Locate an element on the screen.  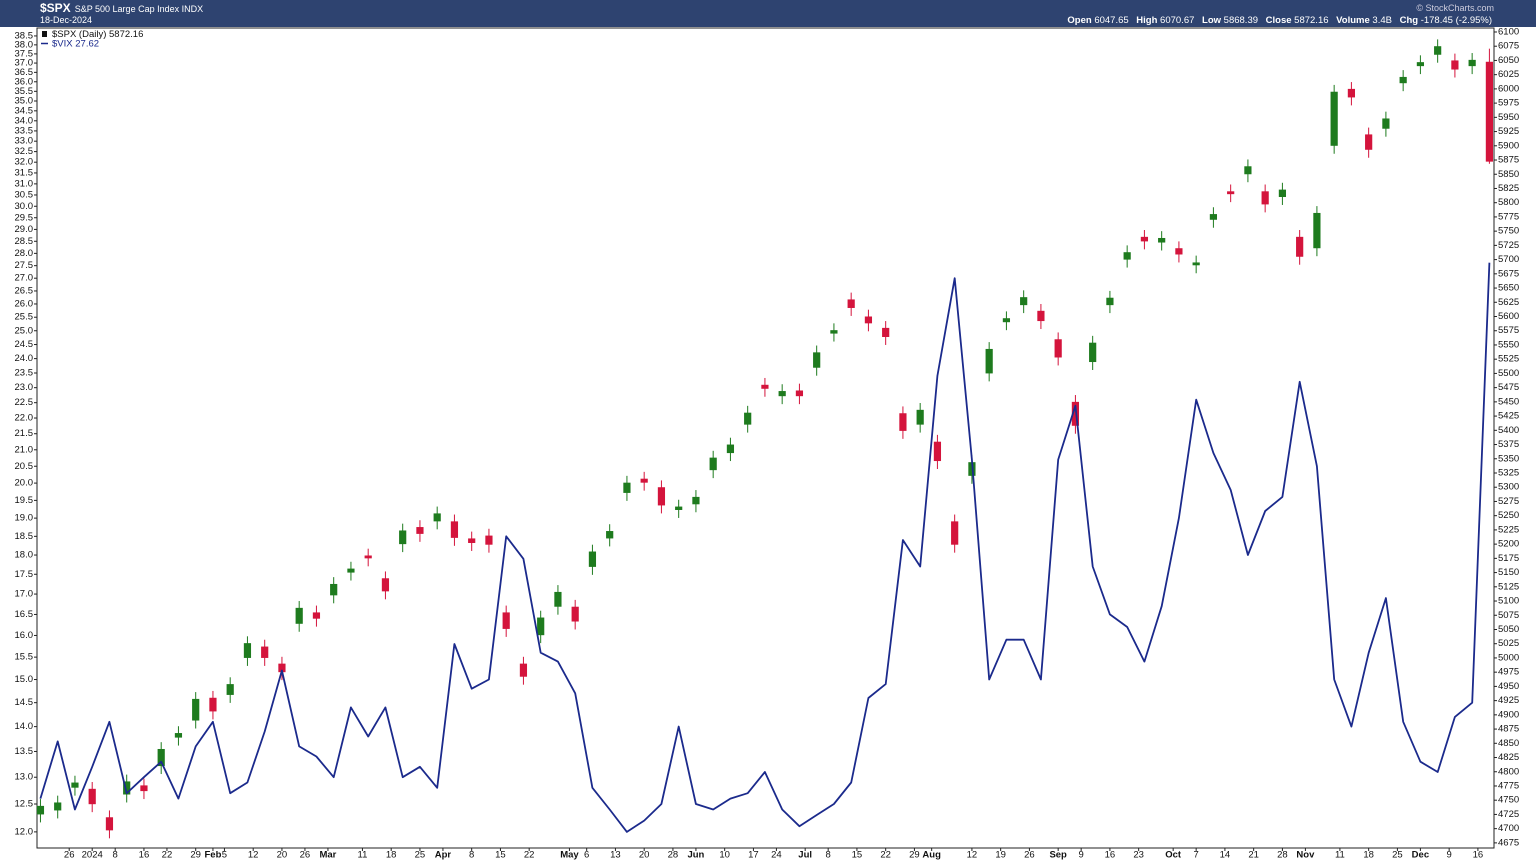
x-tick-label: 15 is located at coordinates (500, 855).